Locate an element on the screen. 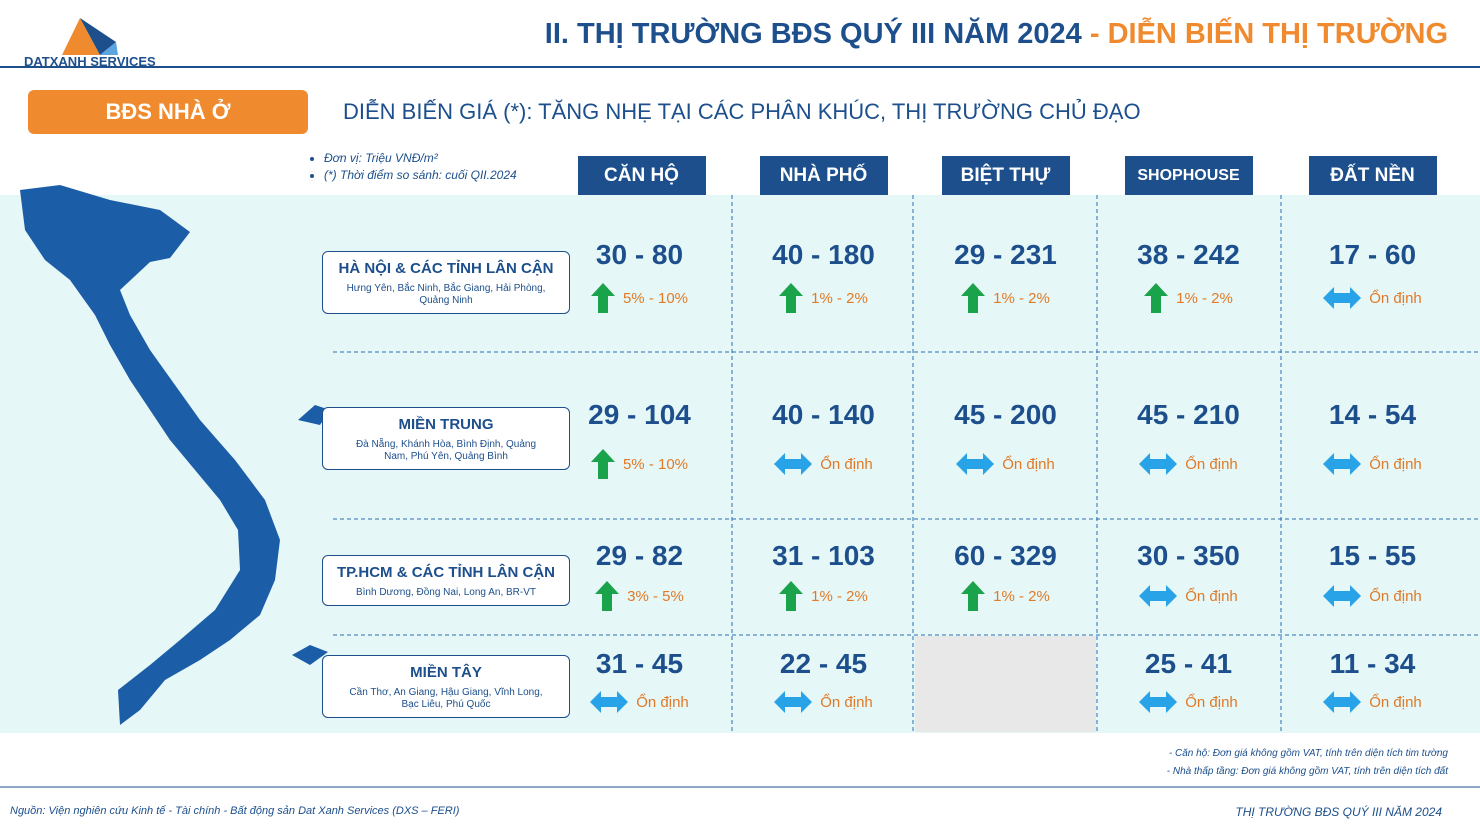  section-label: BĐS NHÀ Ở is located at coordinates (168, 112).